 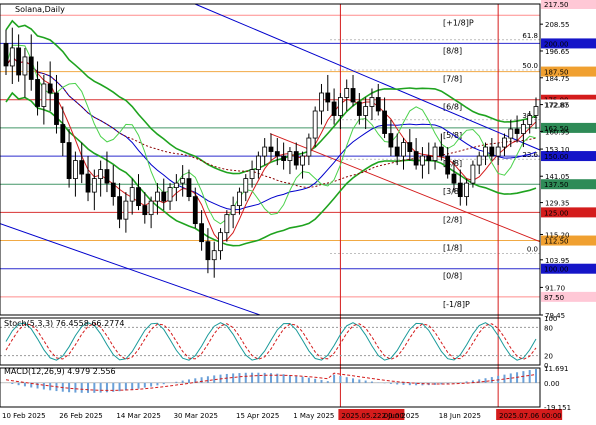 What do you see at coordinates (81, 416) in the screenshot?
I see `x-axis-label: 26 Feb 2025` at bounding box center [81, 416].